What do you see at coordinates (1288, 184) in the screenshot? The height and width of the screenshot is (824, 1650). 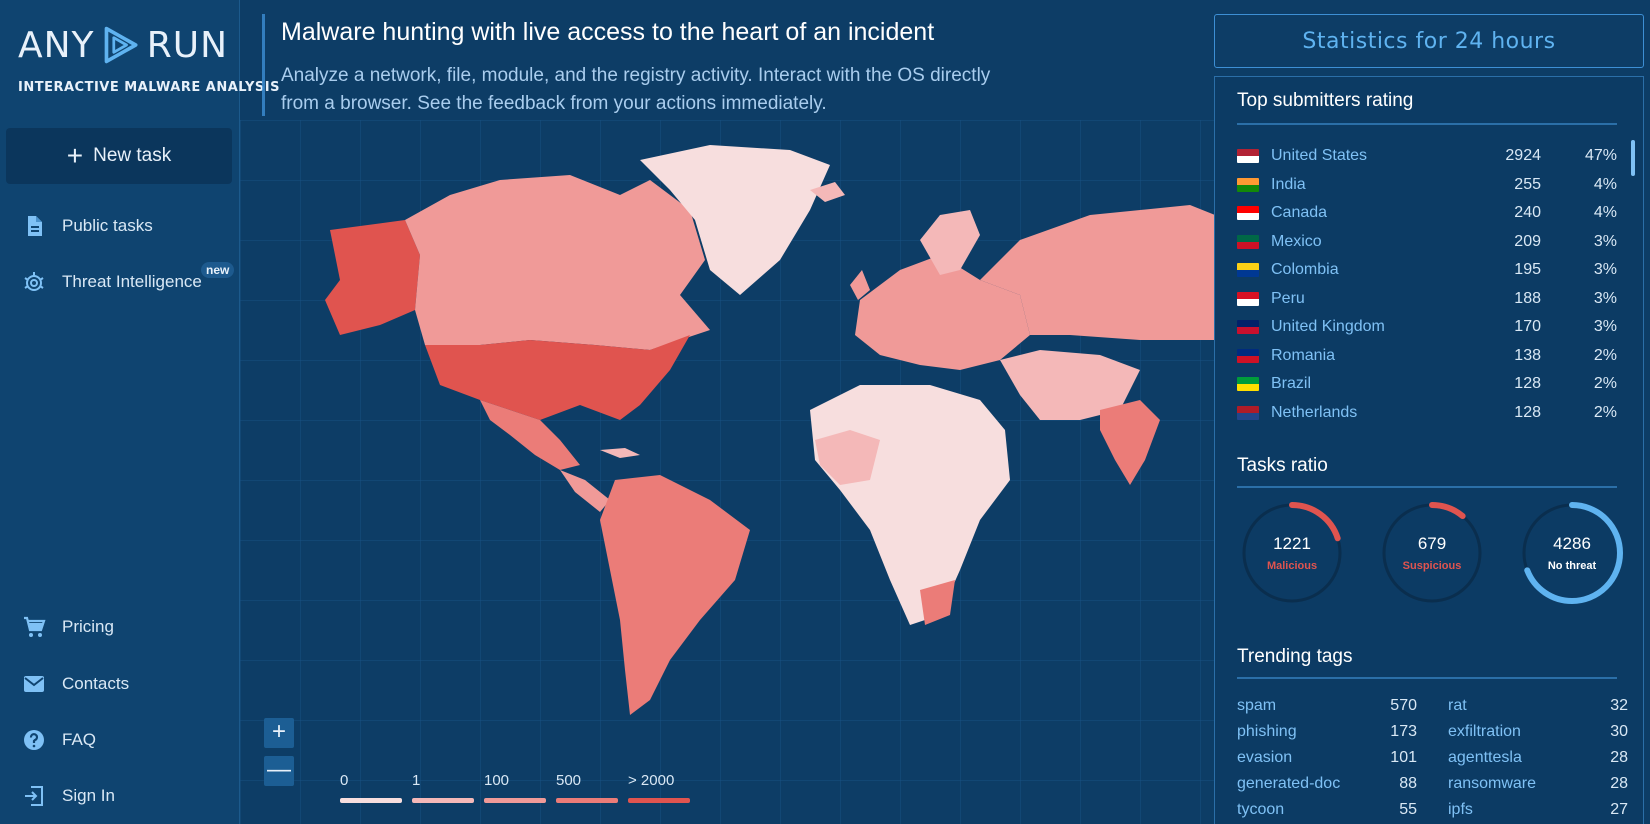 I see `submitter-country: India` at bounding box center [1288, 184].